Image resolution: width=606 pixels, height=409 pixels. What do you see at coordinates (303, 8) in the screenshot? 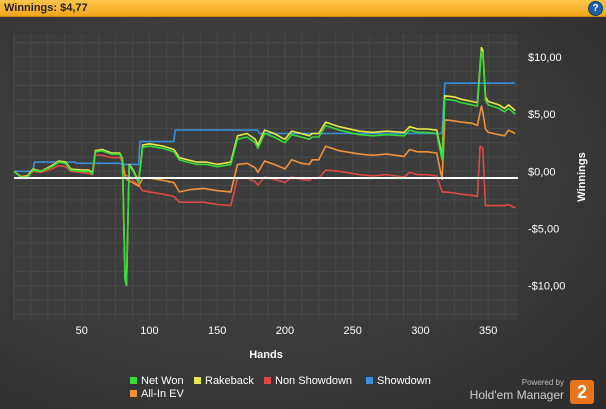
I see `title-bar: Winnings: $4,77 ?` at bounding box center [303, 8].